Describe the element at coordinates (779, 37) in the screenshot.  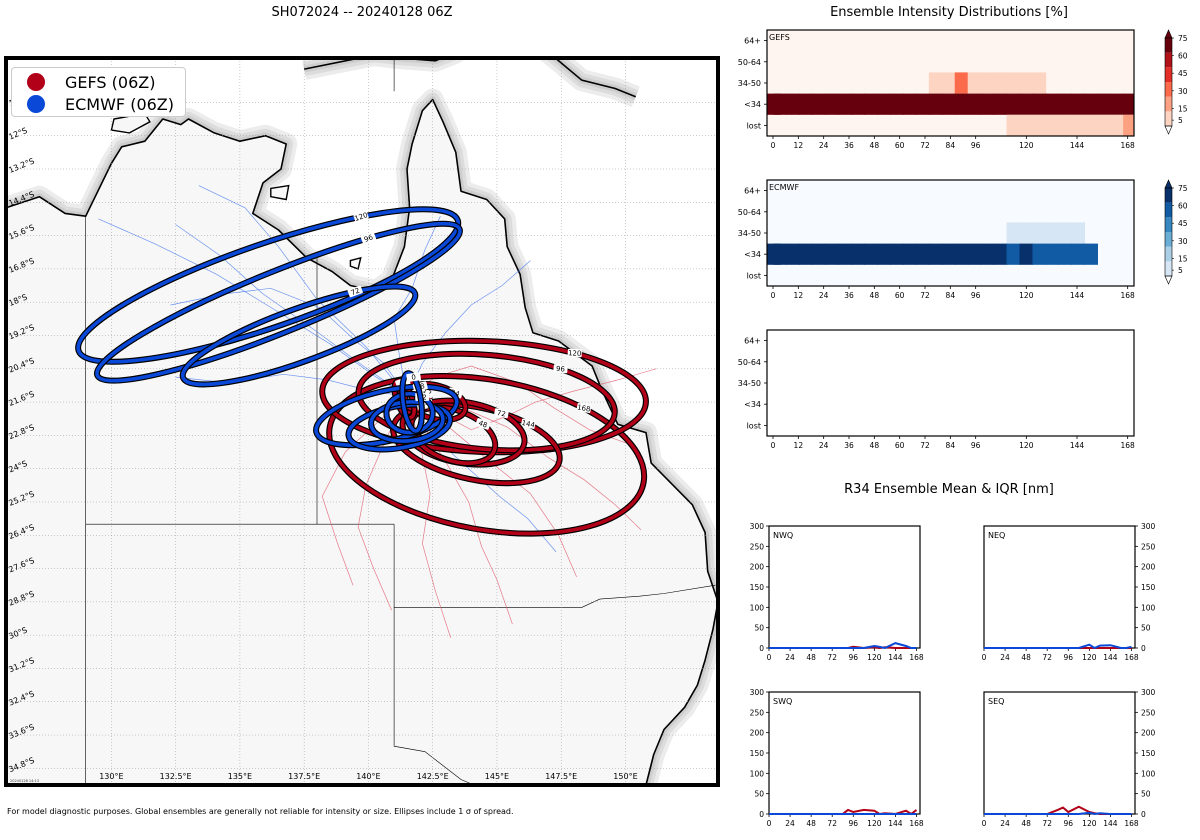
I see `heatmap-name: GEFS` at that location.